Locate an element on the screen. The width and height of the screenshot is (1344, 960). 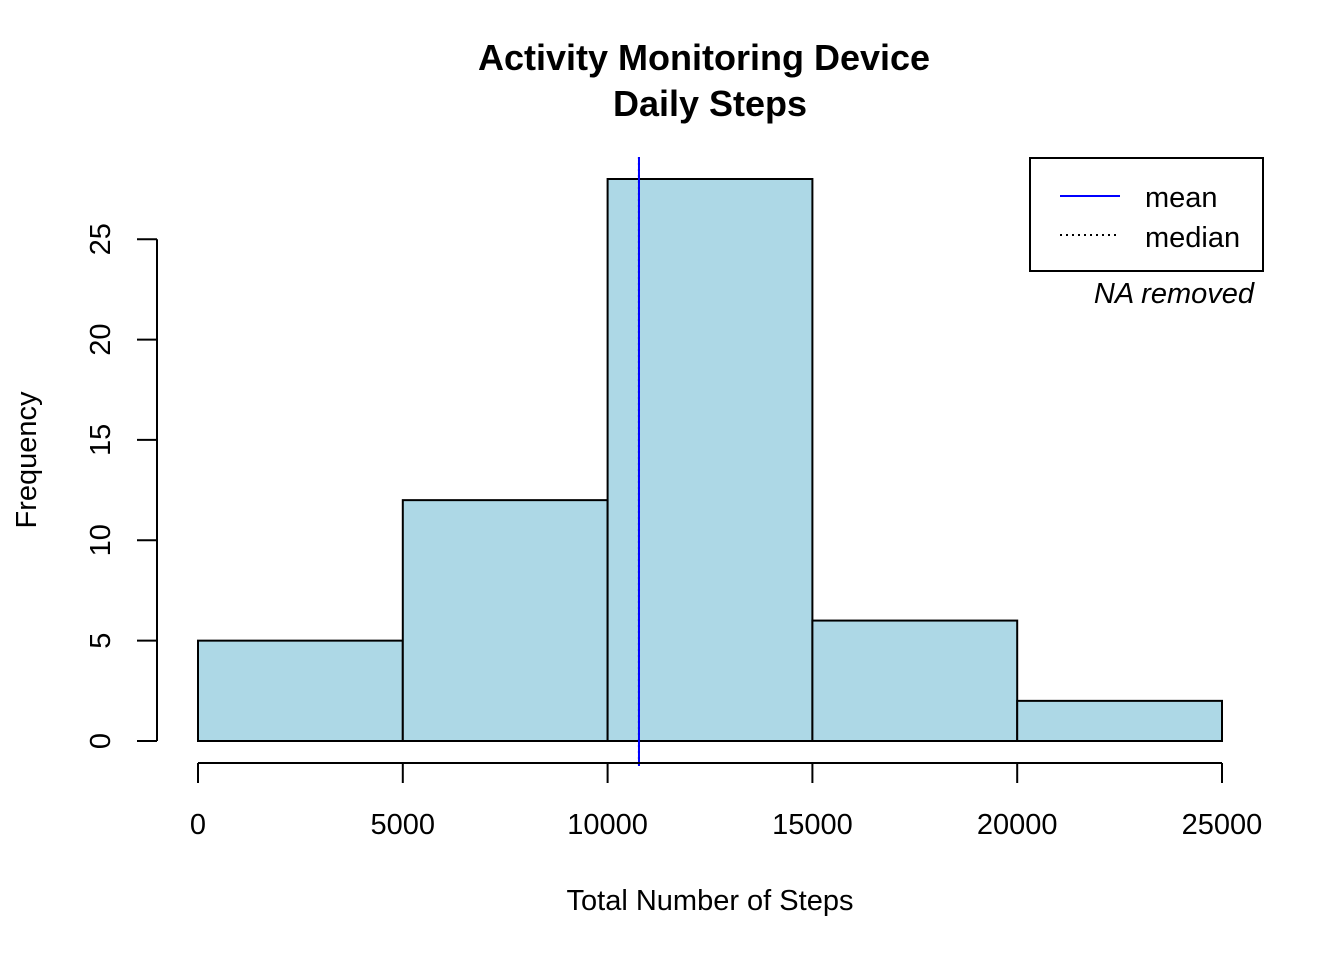
y-tick-label-4: 20 is located at coordinates (101, 339).